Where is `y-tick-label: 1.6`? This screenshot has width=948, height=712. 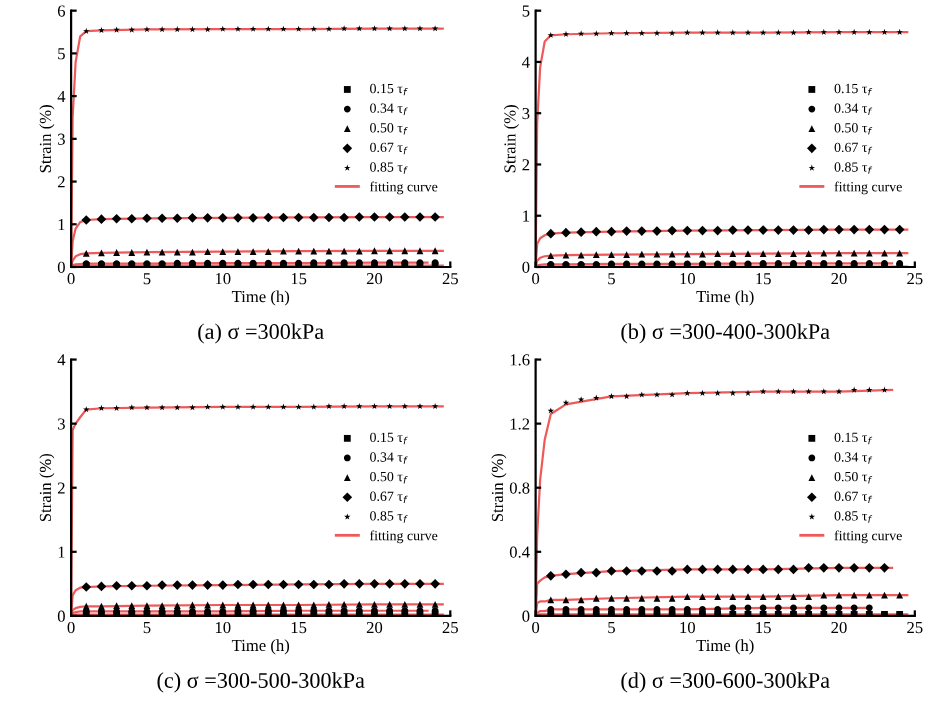 y-tick-label: 1.6 is located at coordinates (520, 360).